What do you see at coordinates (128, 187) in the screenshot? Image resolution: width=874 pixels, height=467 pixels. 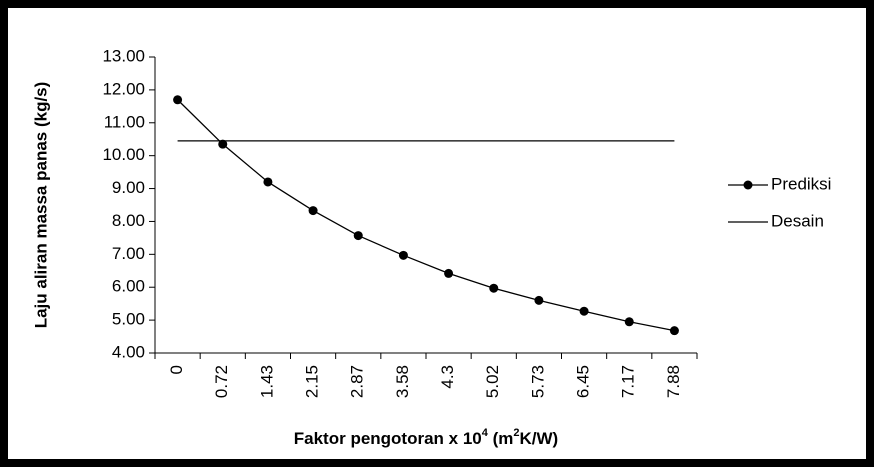 I see `y-tick-label: 9.00` at bounding box center [128, 187].